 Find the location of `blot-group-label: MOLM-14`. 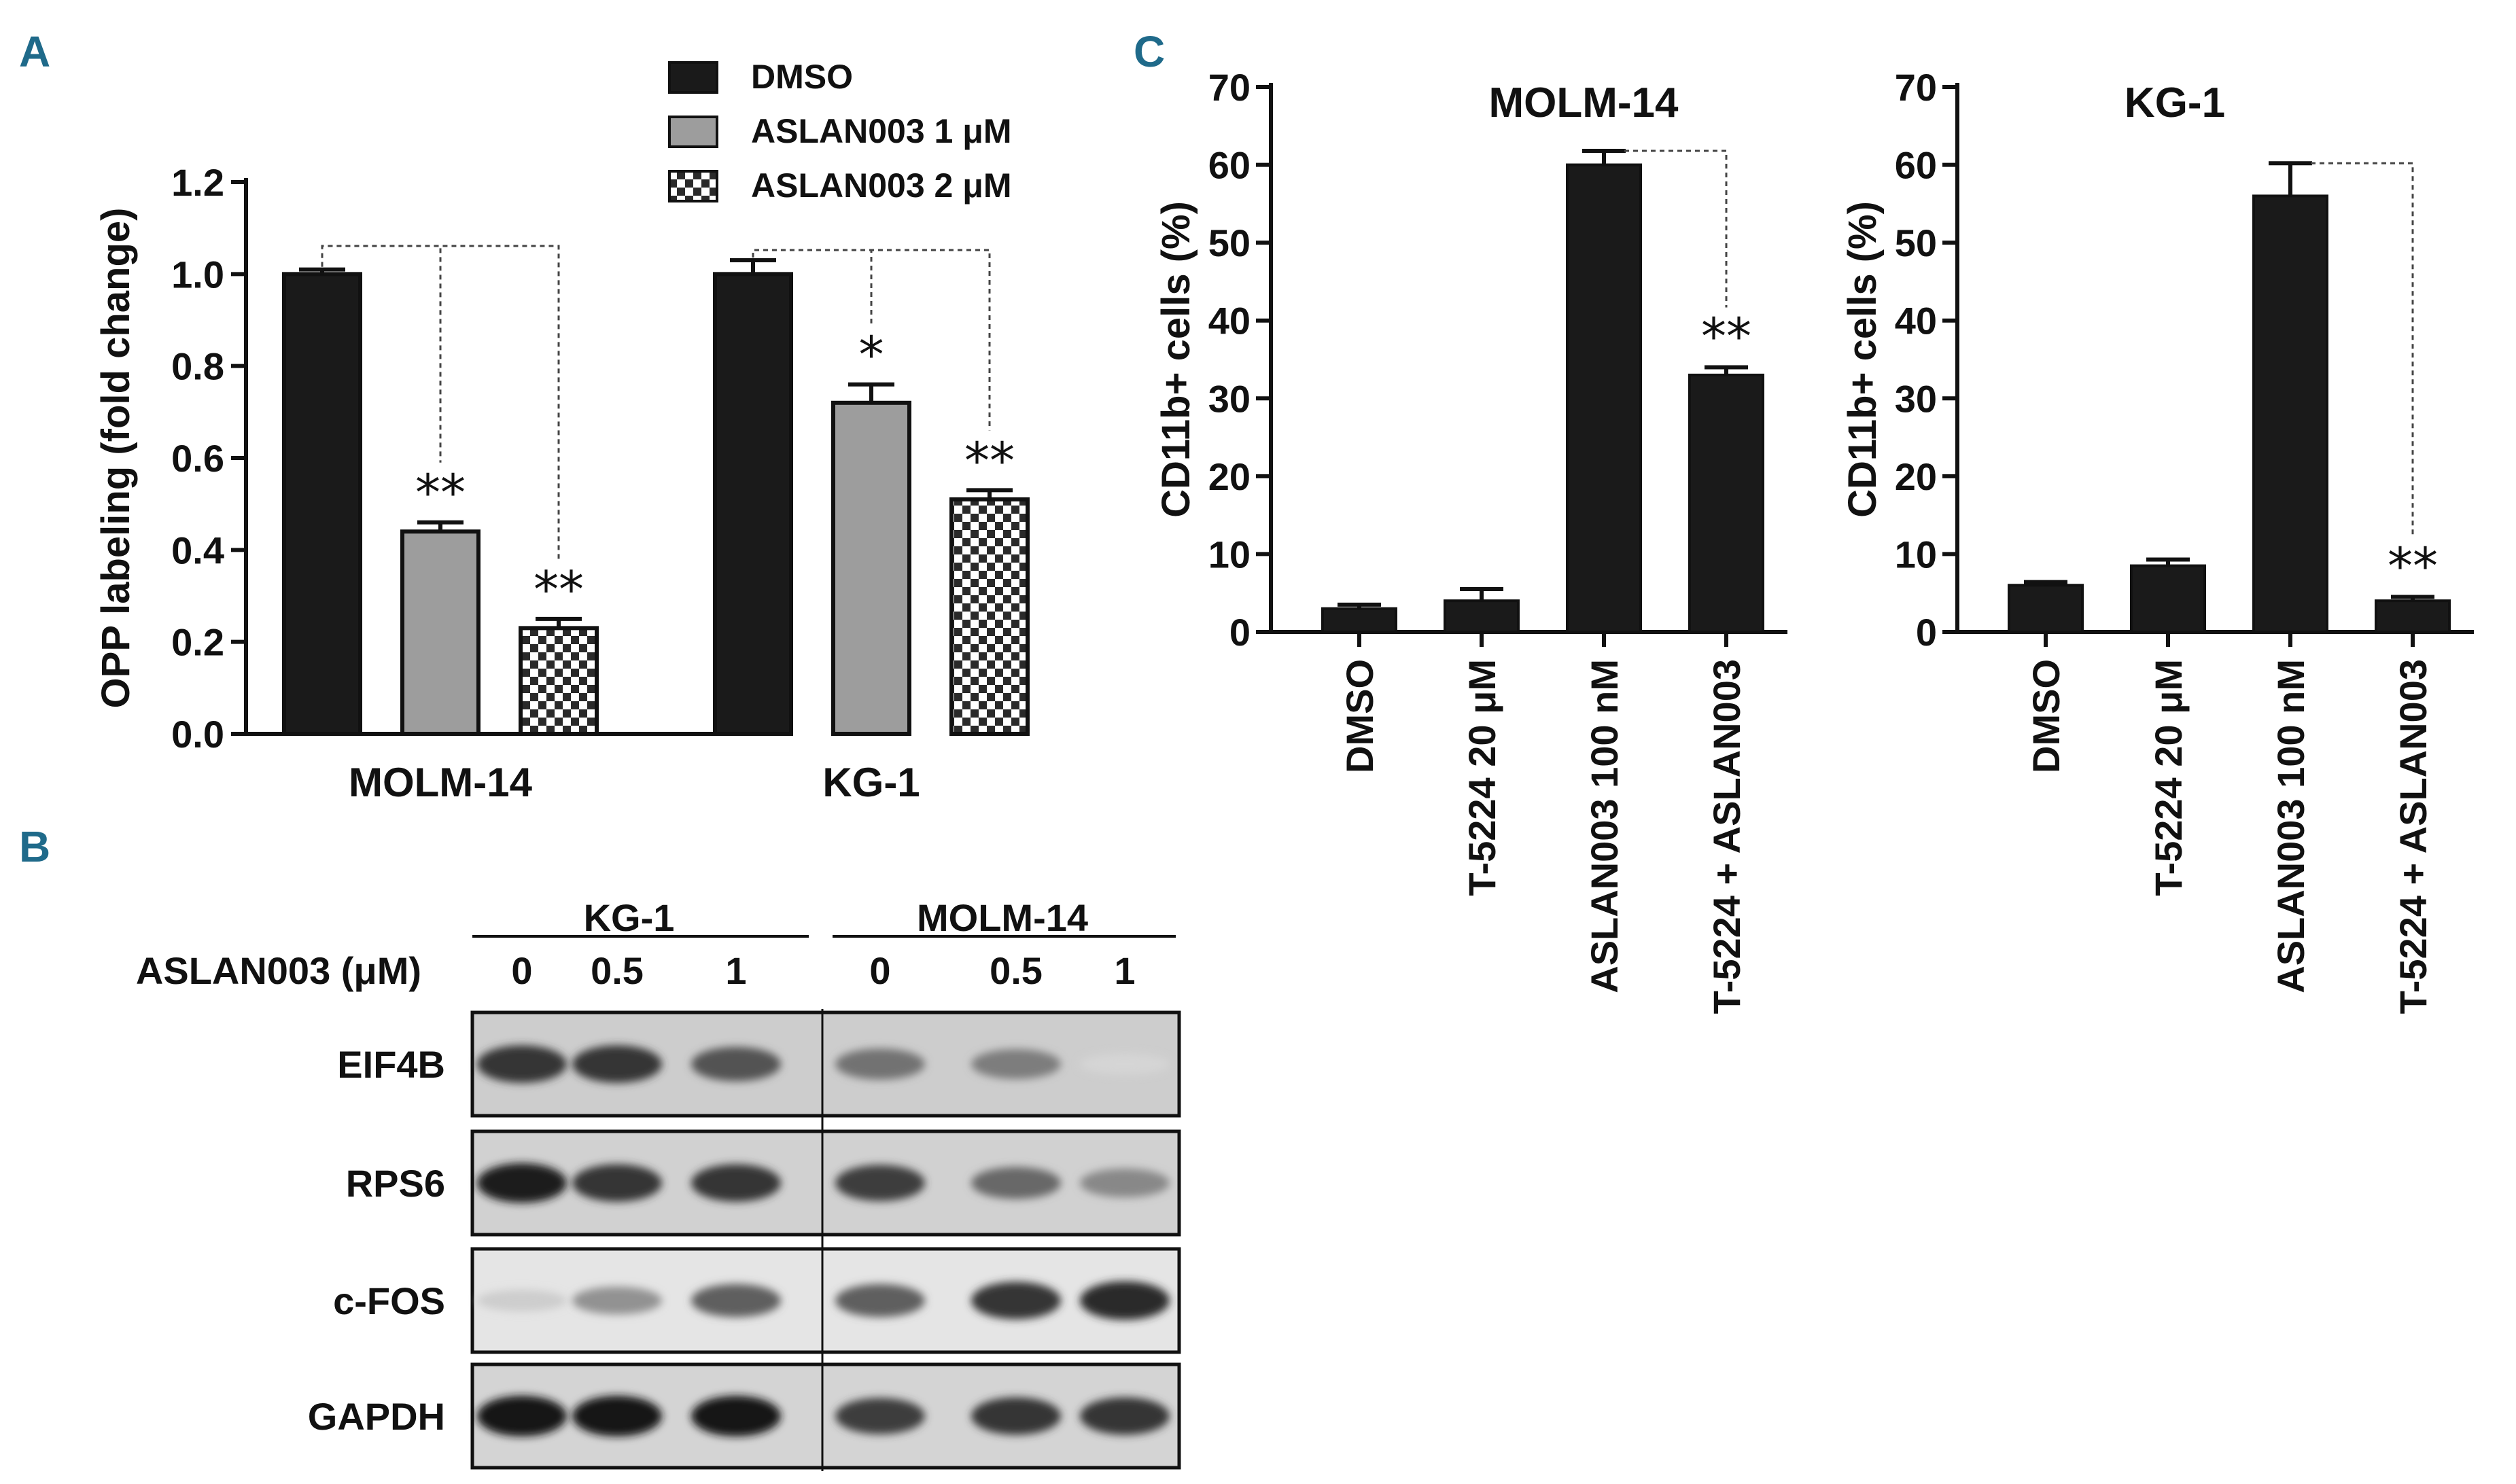

blot-group-label: MOLM-14 is located at coordinates (1002, 917).